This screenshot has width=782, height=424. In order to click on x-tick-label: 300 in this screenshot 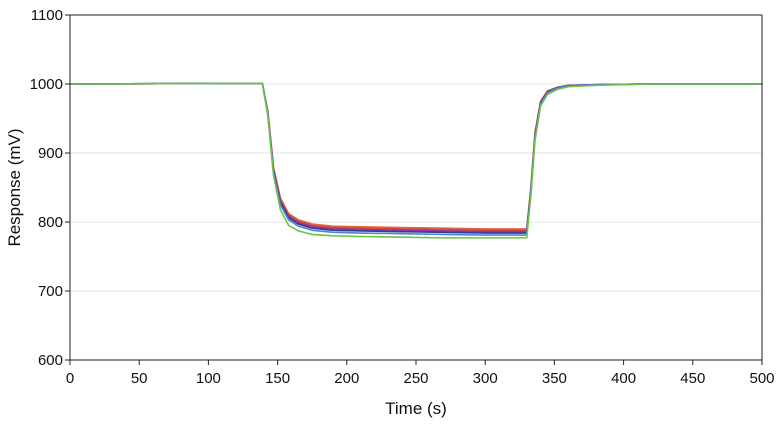, I will do `click(485, 378)`.